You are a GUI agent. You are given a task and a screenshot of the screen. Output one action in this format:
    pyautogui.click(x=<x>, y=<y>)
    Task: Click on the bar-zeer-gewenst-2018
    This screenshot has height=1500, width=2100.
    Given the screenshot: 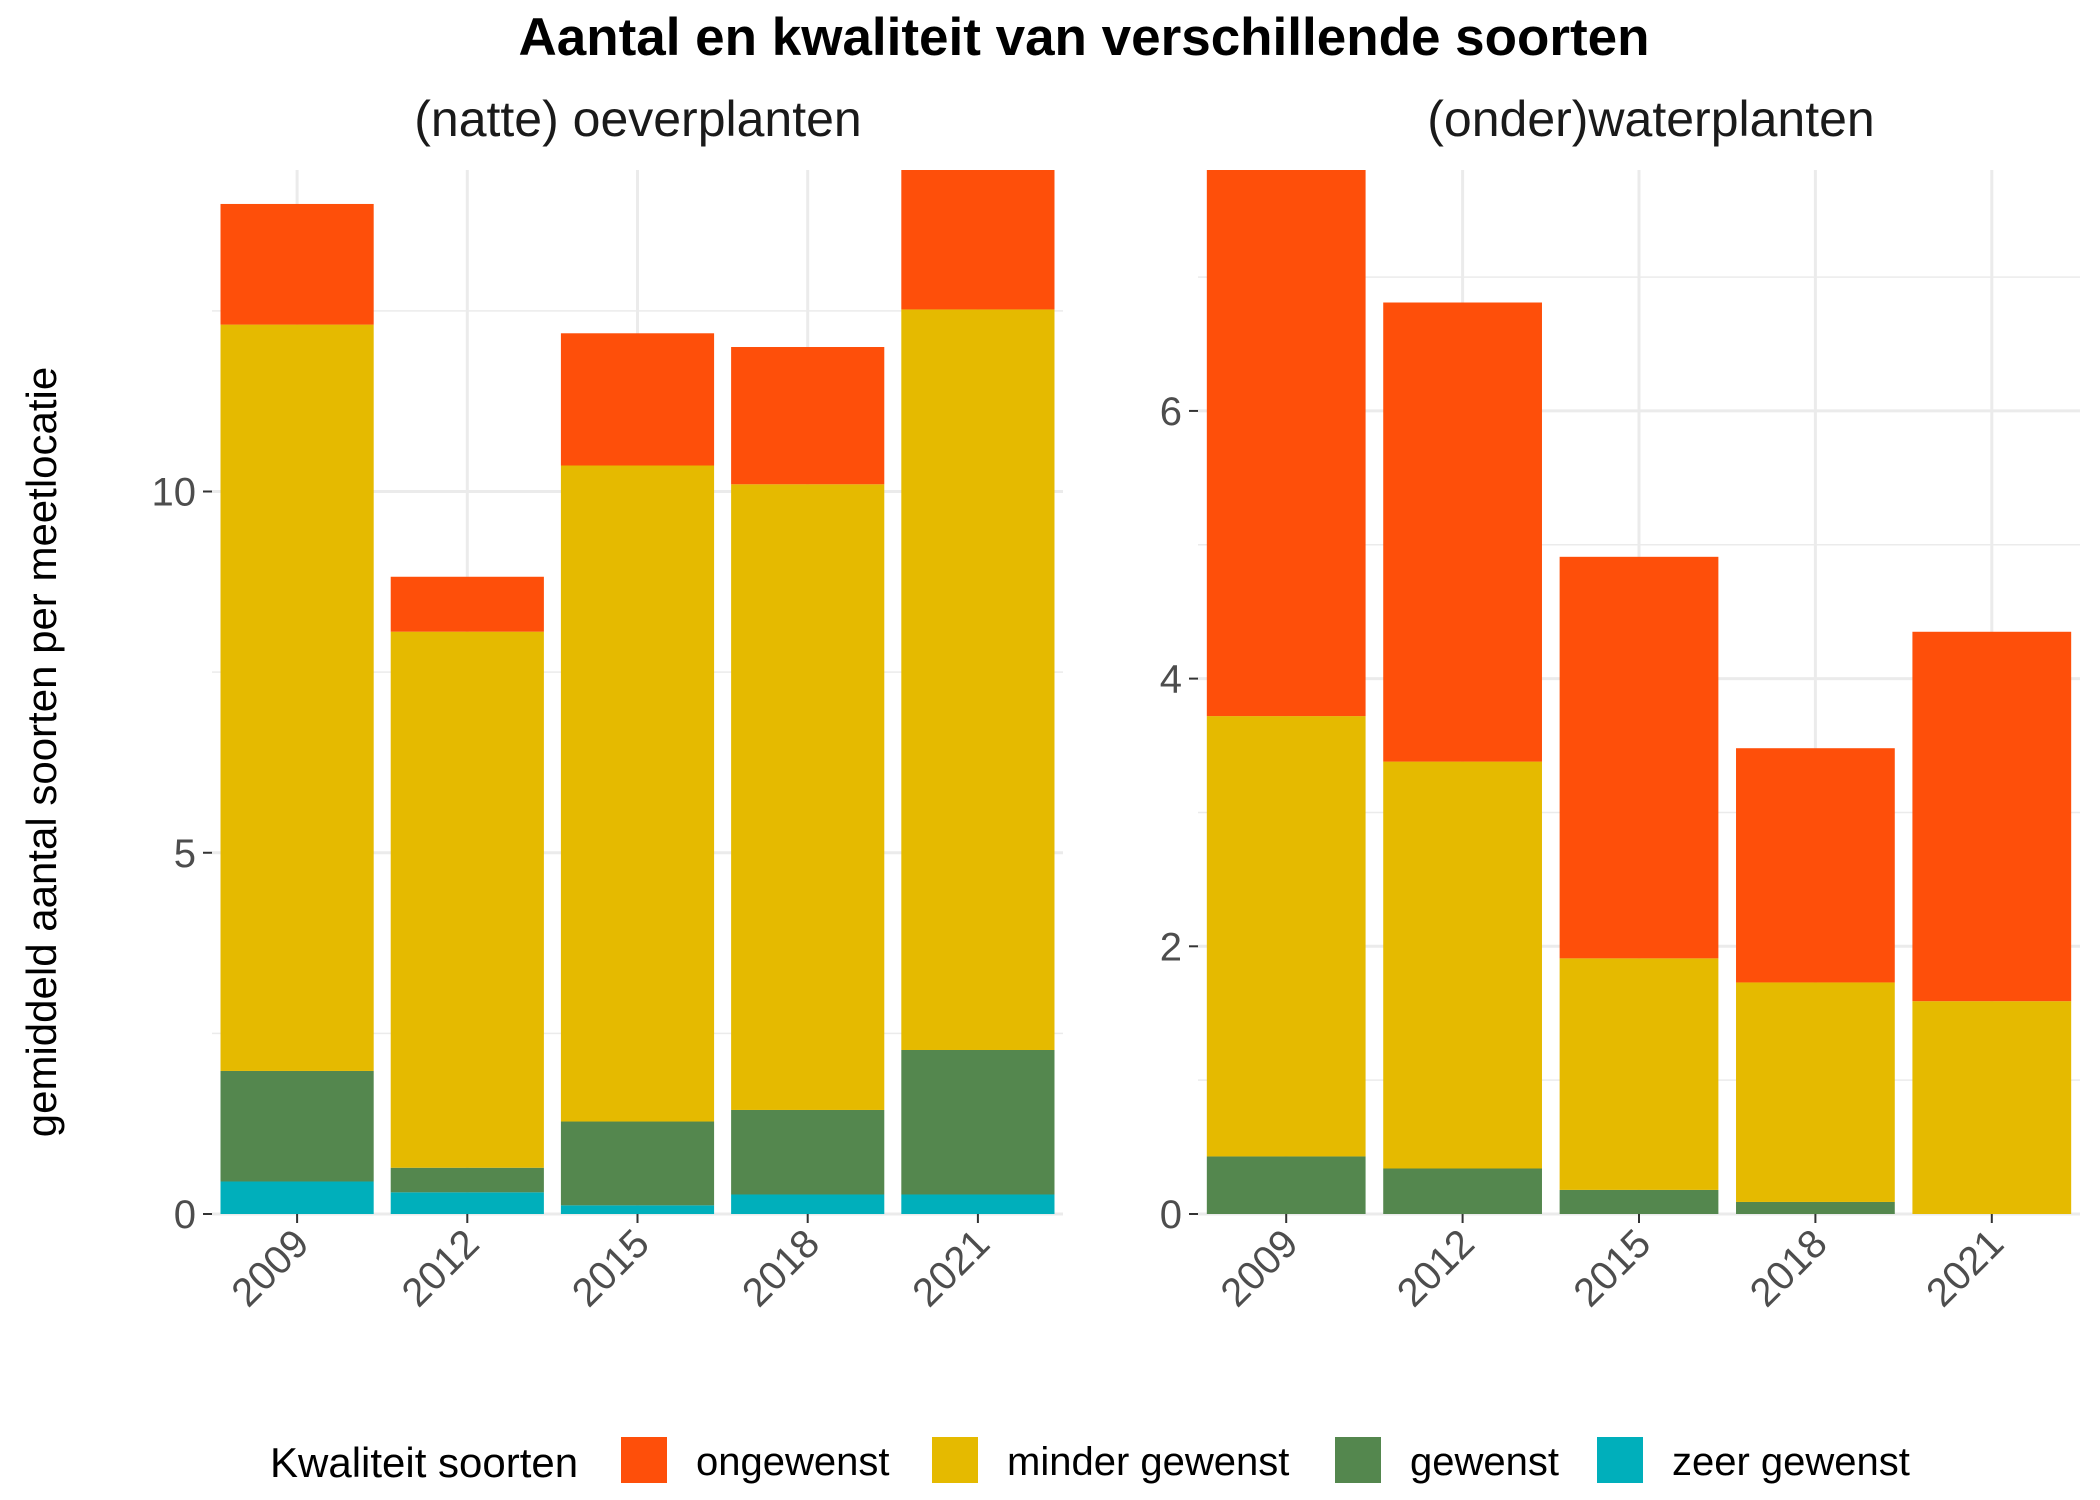 What is the action you would take?
    pyautogui.click(x=808, y=1204)
    